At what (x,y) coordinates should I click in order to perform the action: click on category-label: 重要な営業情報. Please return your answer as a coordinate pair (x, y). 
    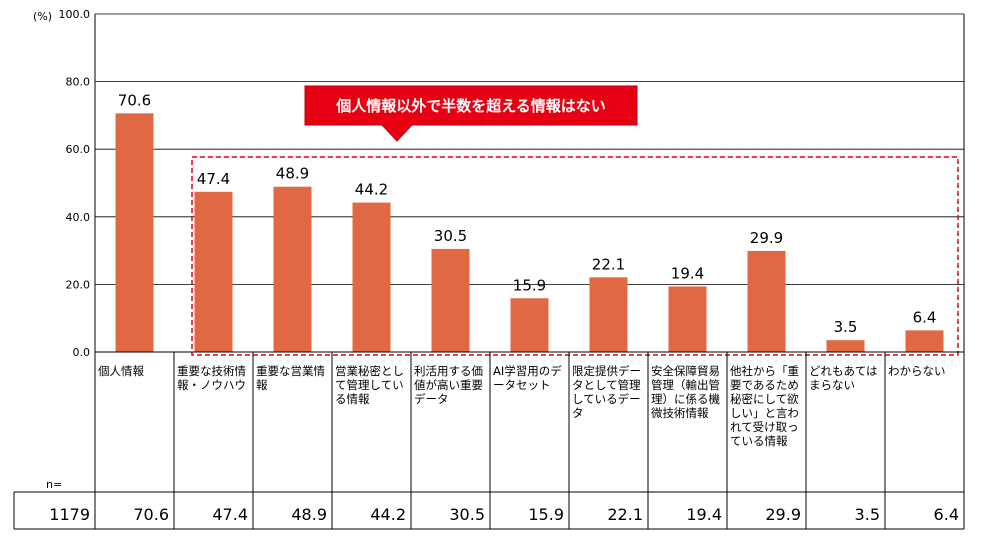
    Looking at the image, I should click on (290, 378).